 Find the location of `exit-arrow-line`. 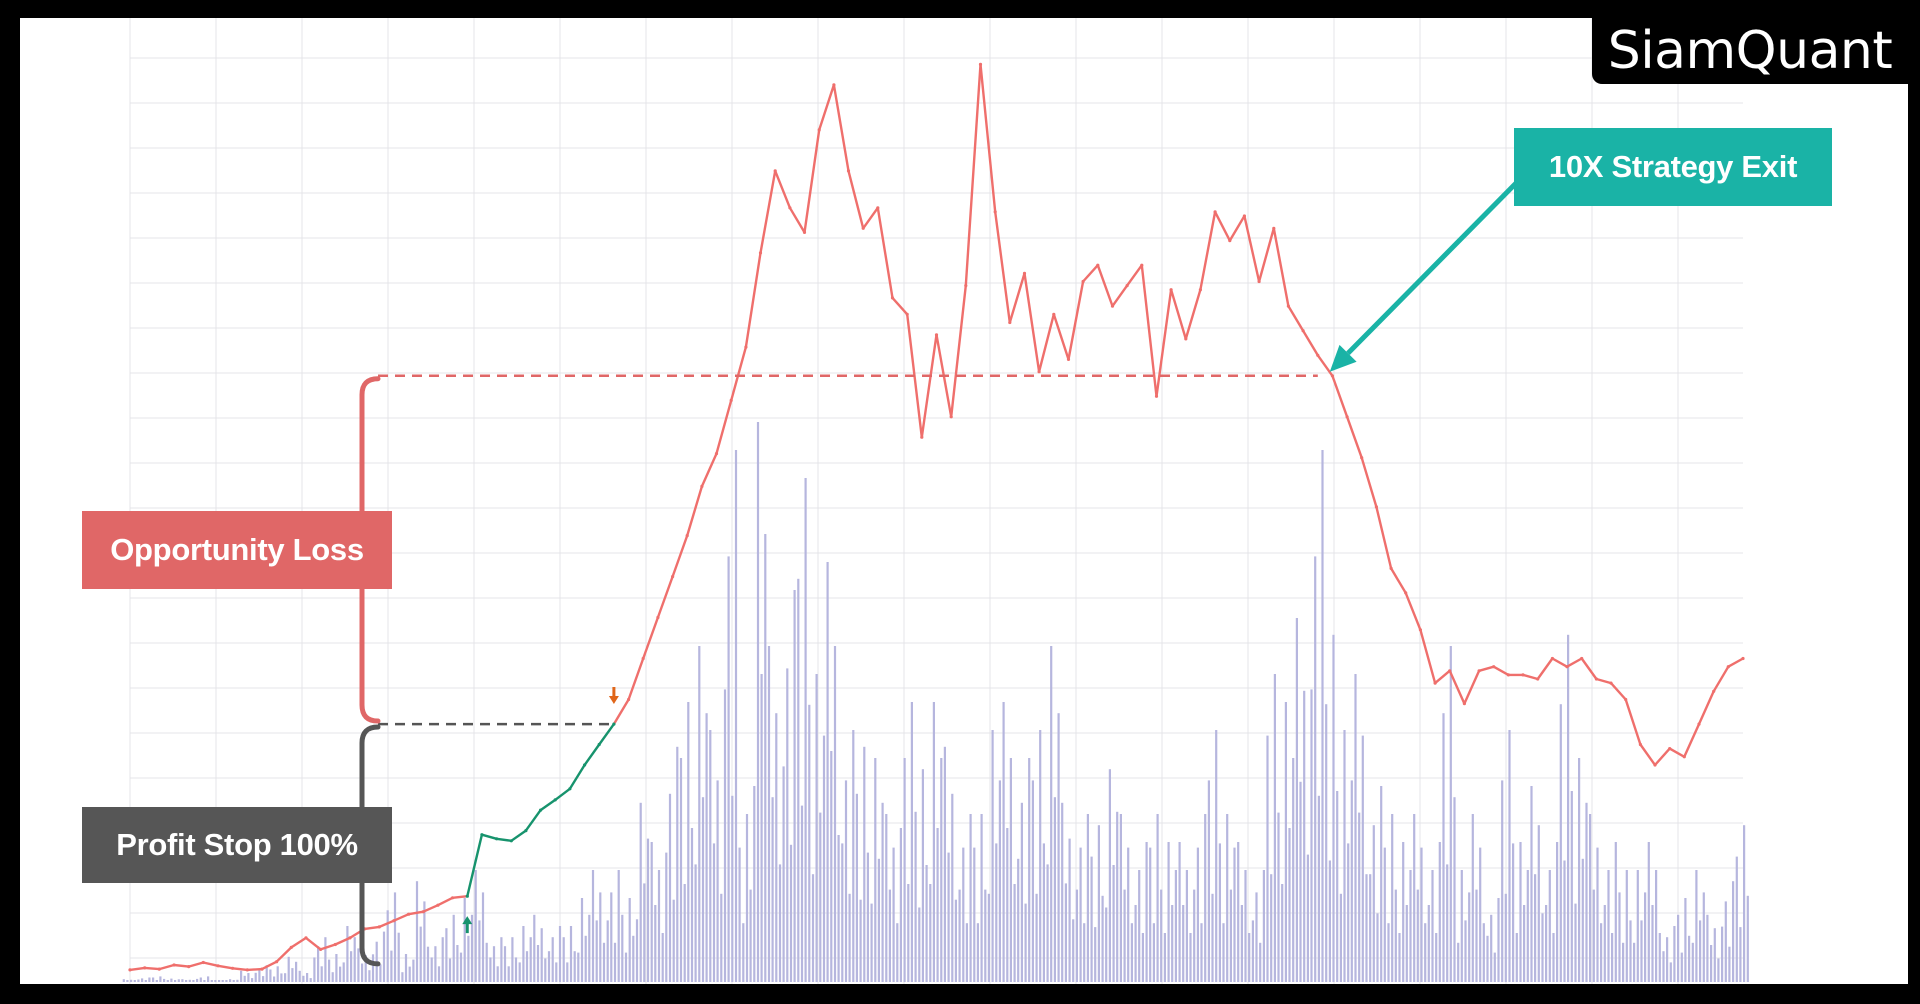

exit-arrow-line is located at coordinates (1437, 263).